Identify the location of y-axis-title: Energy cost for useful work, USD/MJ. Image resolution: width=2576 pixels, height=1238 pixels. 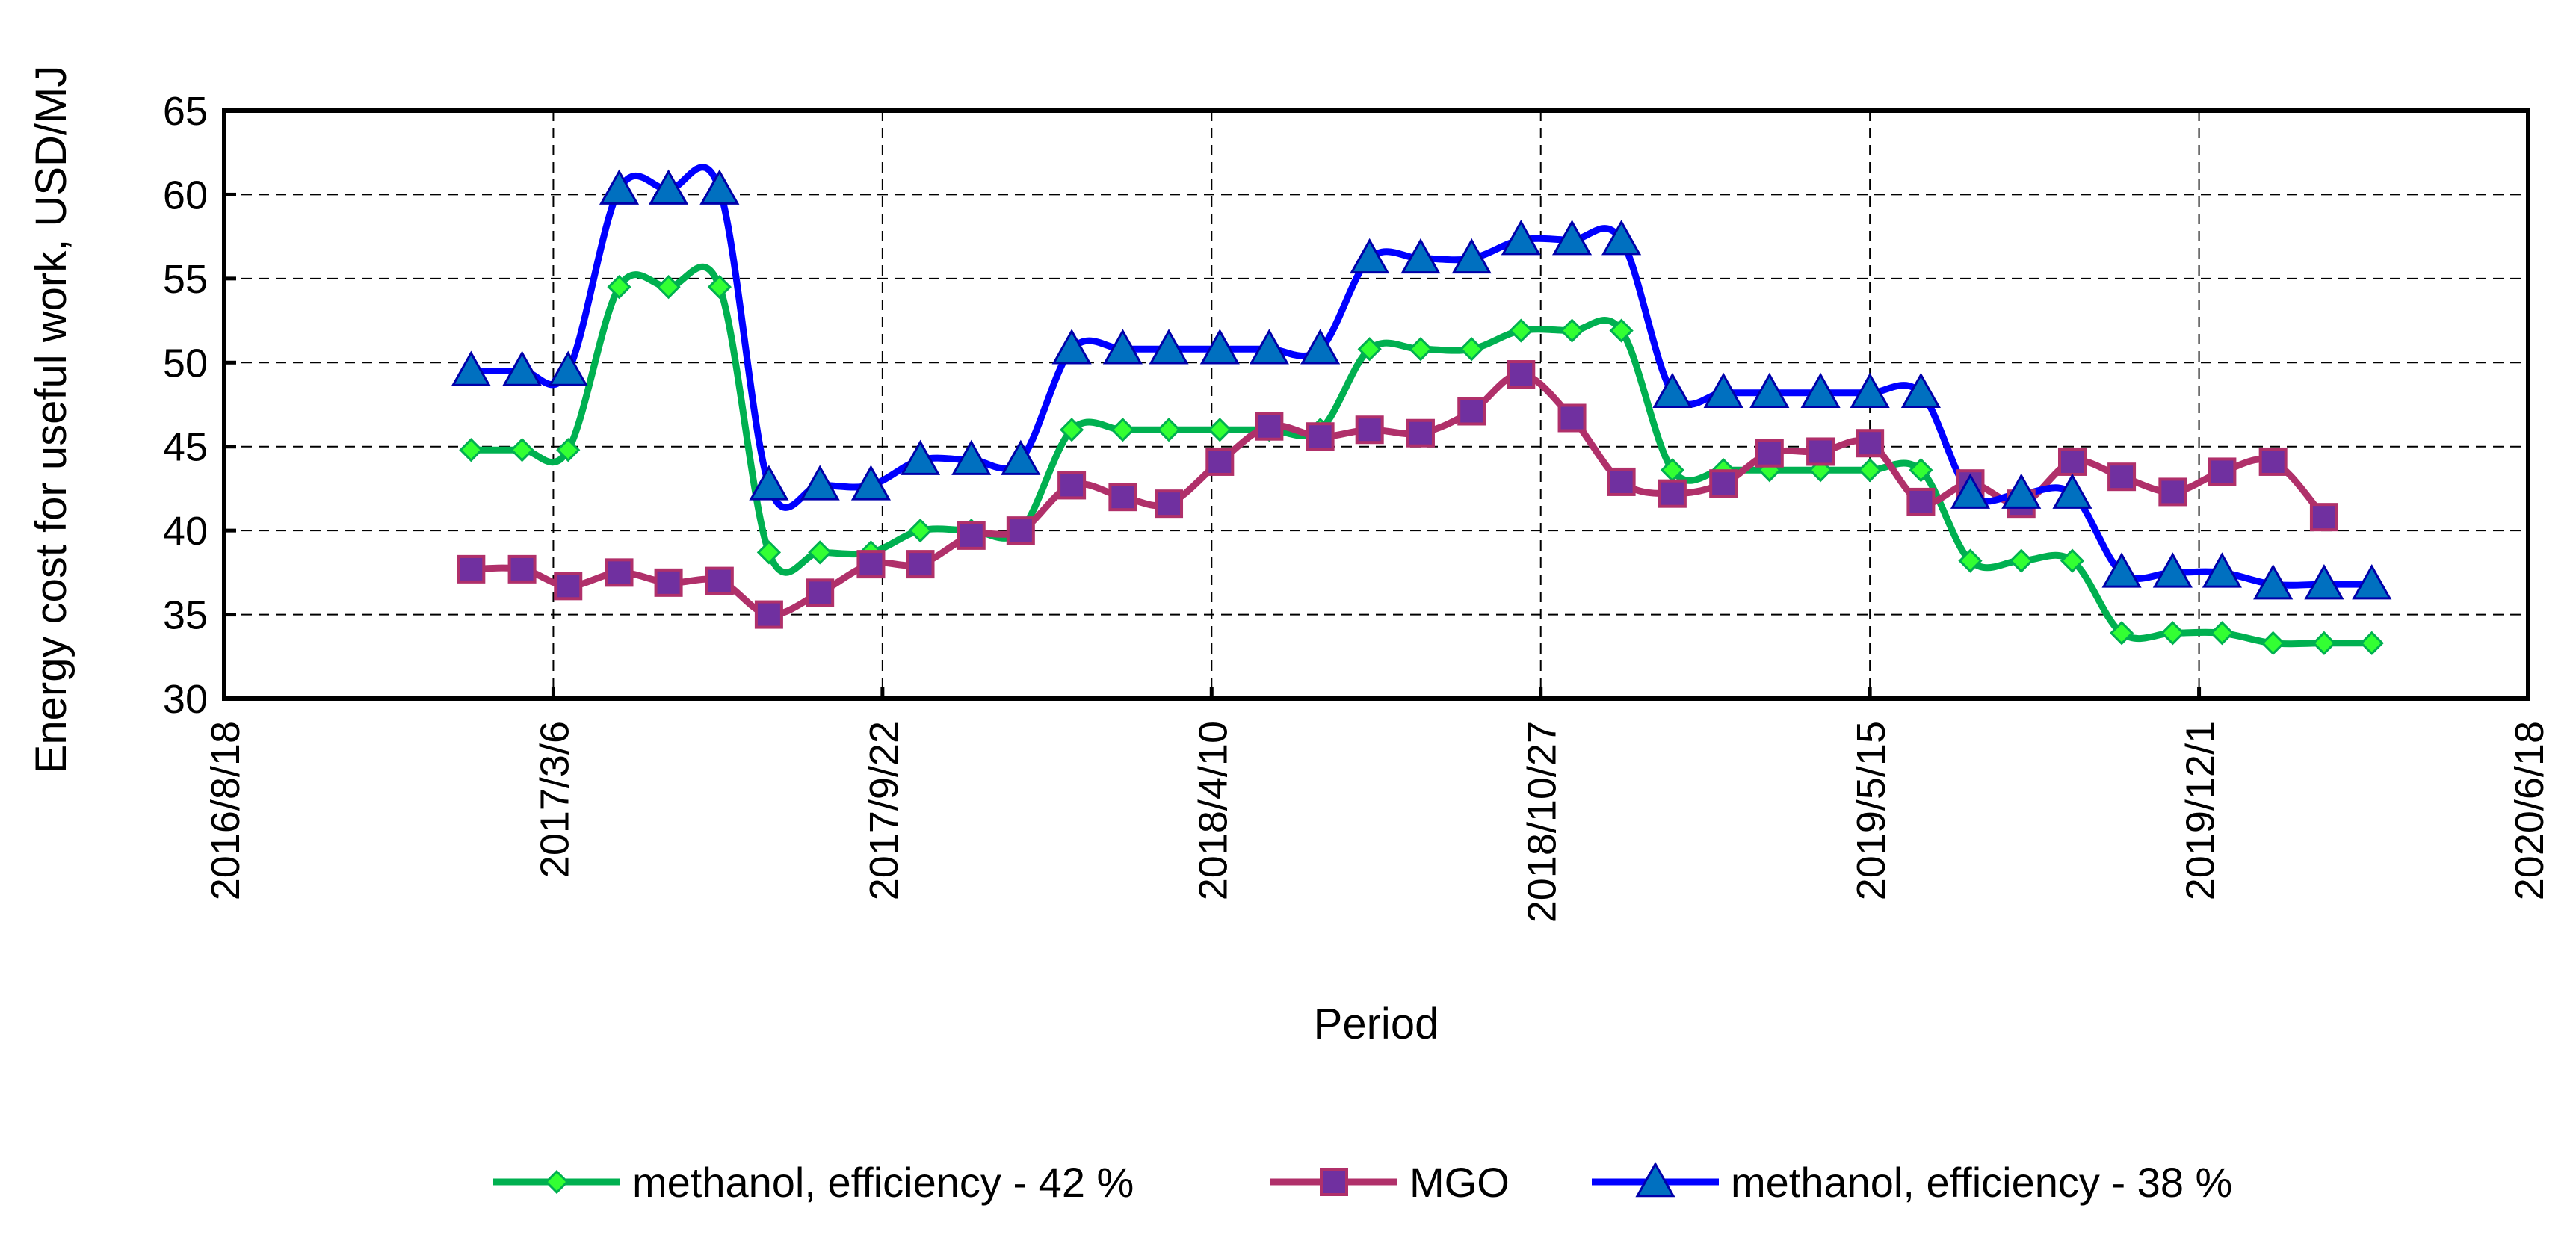
(51, 420).